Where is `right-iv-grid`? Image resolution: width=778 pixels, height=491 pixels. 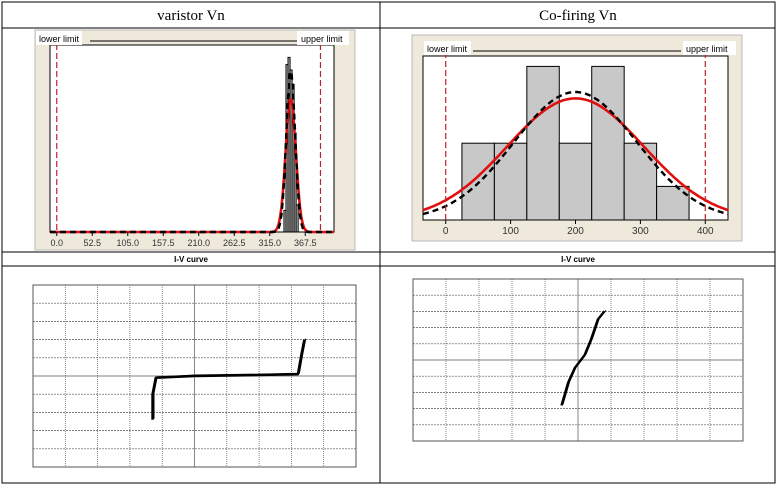
right-iv-grid is located at coordinates (578, 360).